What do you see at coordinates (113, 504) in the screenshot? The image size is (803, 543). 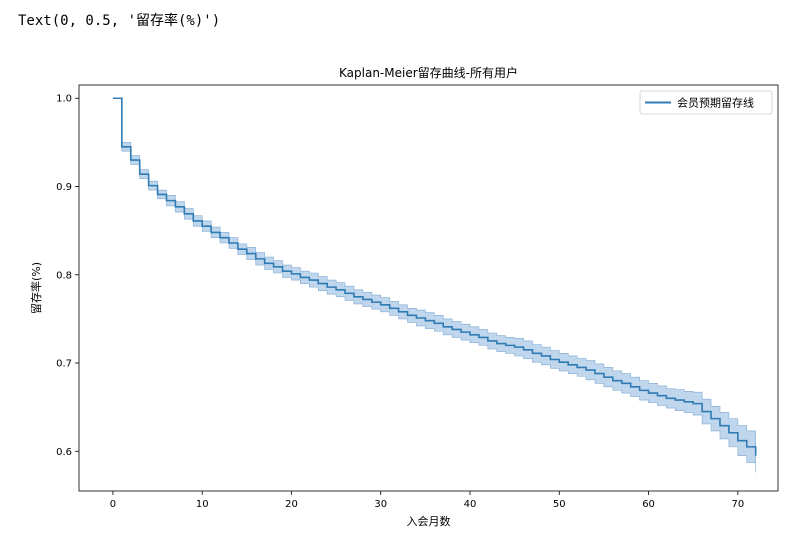 I see `x-tick-label: 0` at bounding box center [113, 504].